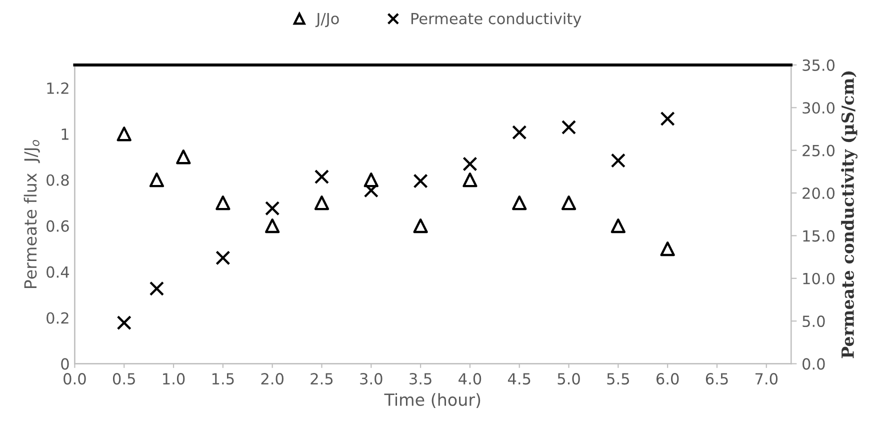 This screenshot has width=879, height=433. What do you see at coordinates (813, 322) in the screenshot?
I see `y2-tick-label: 5.0` at bounding box center [813, 322].